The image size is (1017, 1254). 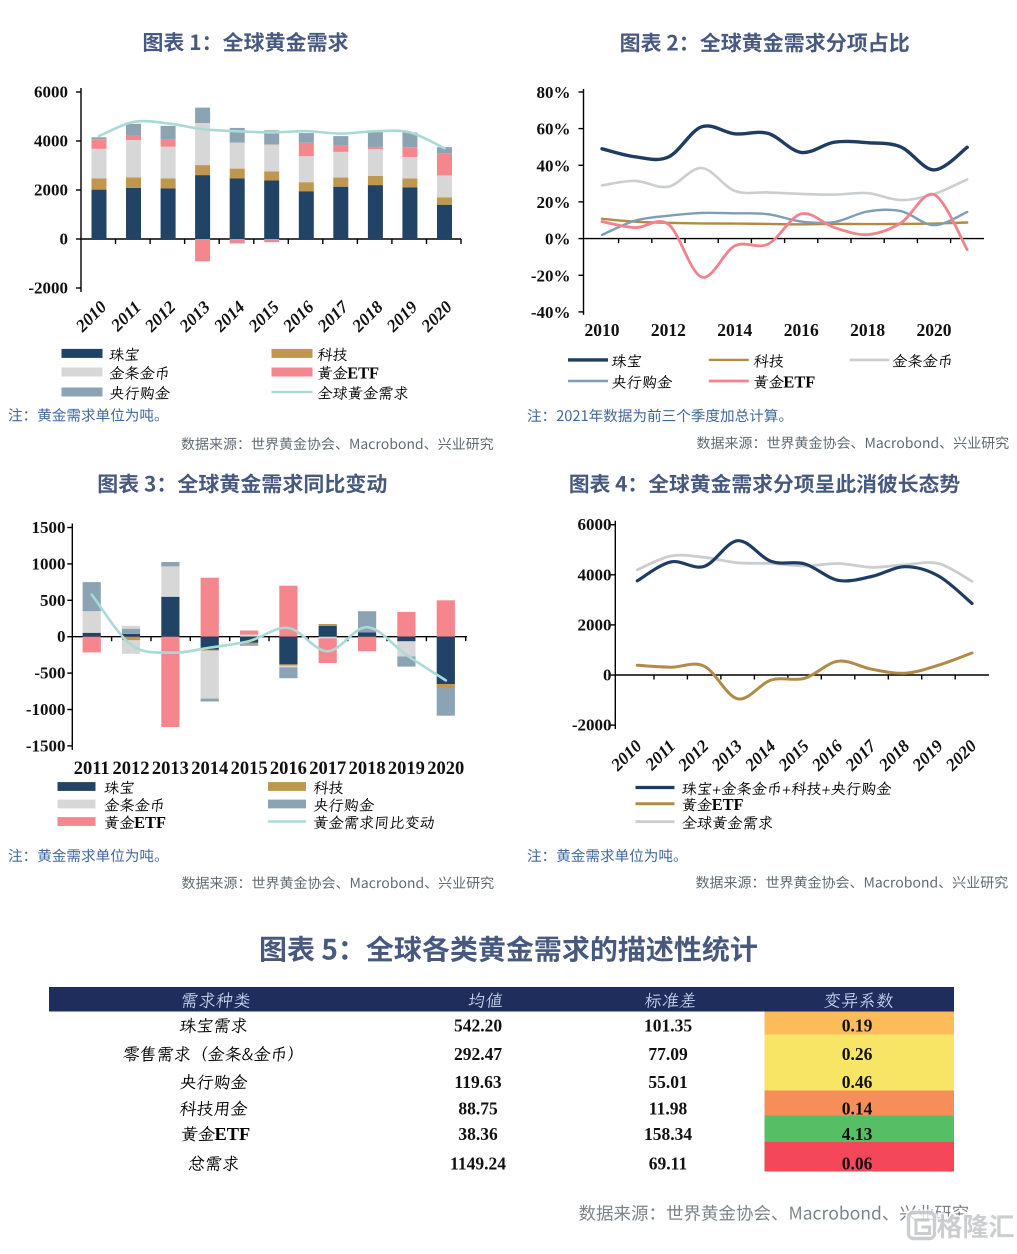 What do you see at coordinates (327, 769) in the screenshot?
I see `svg-text: 2017` at bounding box center [327, 769].